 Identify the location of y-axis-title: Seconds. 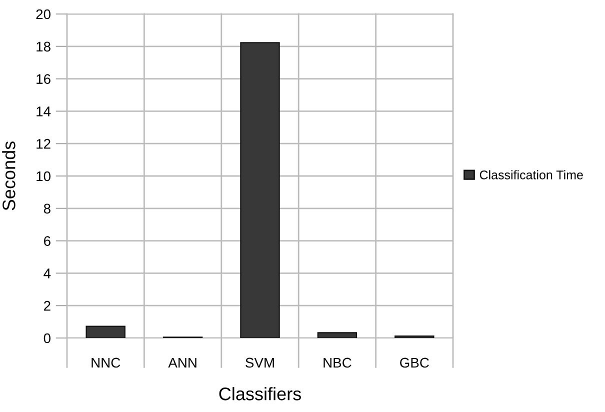
(9, 176).